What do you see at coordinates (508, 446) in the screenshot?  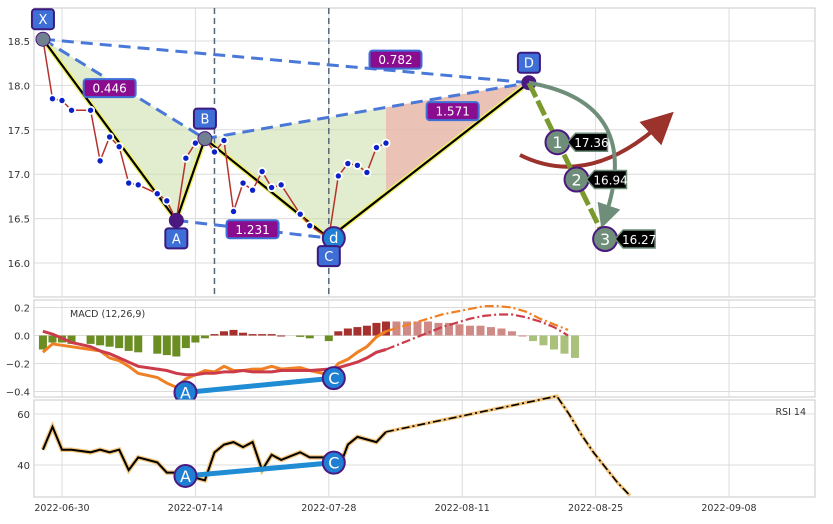 I see `rsi-forecast-line` at bounding box center [508, 446].